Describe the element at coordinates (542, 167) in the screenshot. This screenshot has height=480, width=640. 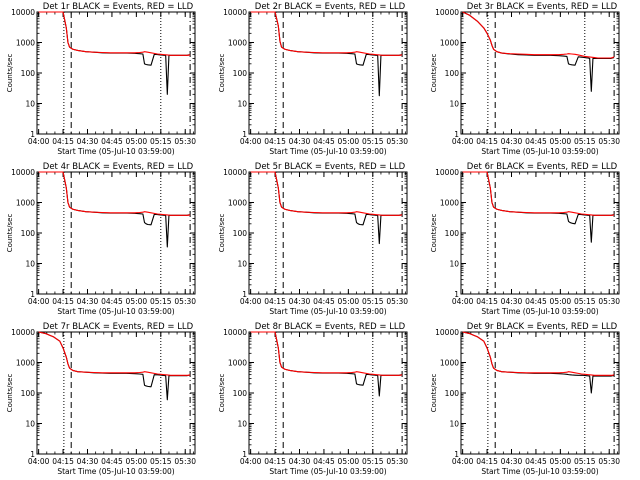
I see `chart-title: Det 6r BLACK = Events, RED = LLD` at that location.